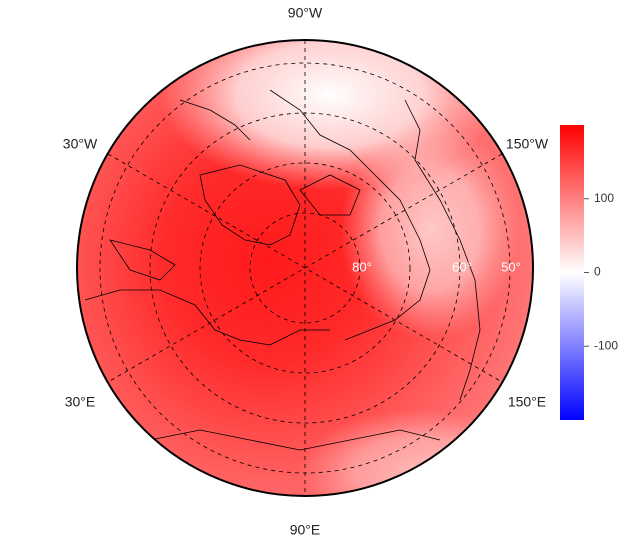  I want to click on lat-label: 80°, so click(362, 266).